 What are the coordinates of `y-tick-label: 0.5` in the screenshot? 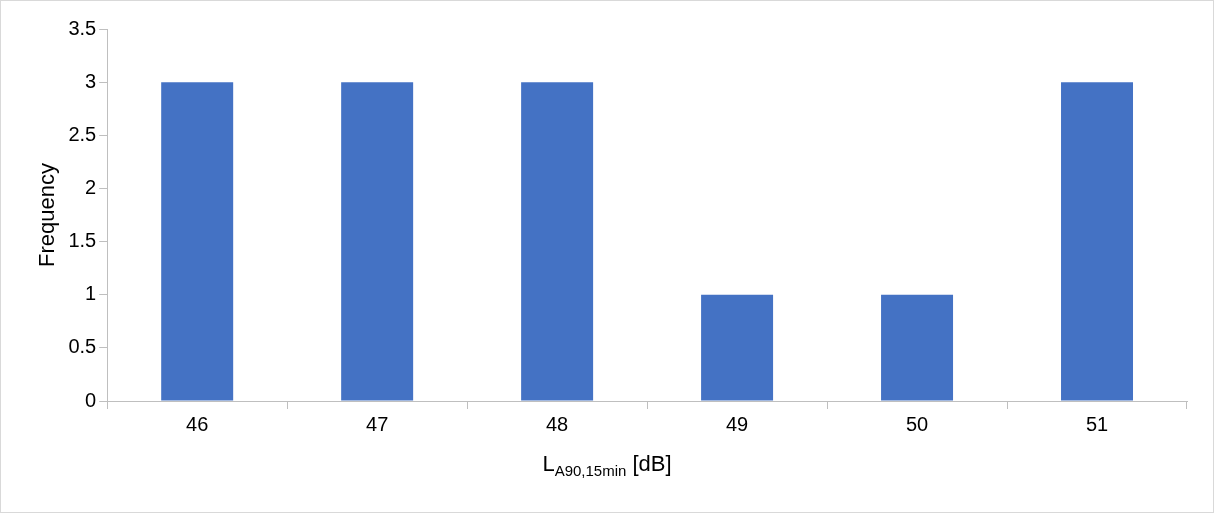 It's located at (82, 346).